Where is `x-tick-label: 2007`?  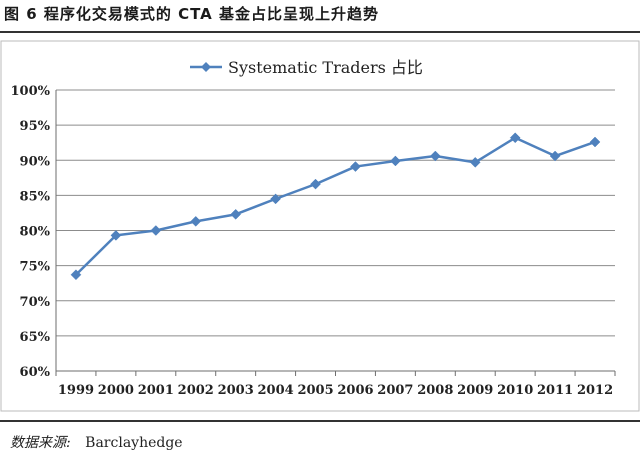 x-tick-label: 2007 is located at coordinates (395, 390).